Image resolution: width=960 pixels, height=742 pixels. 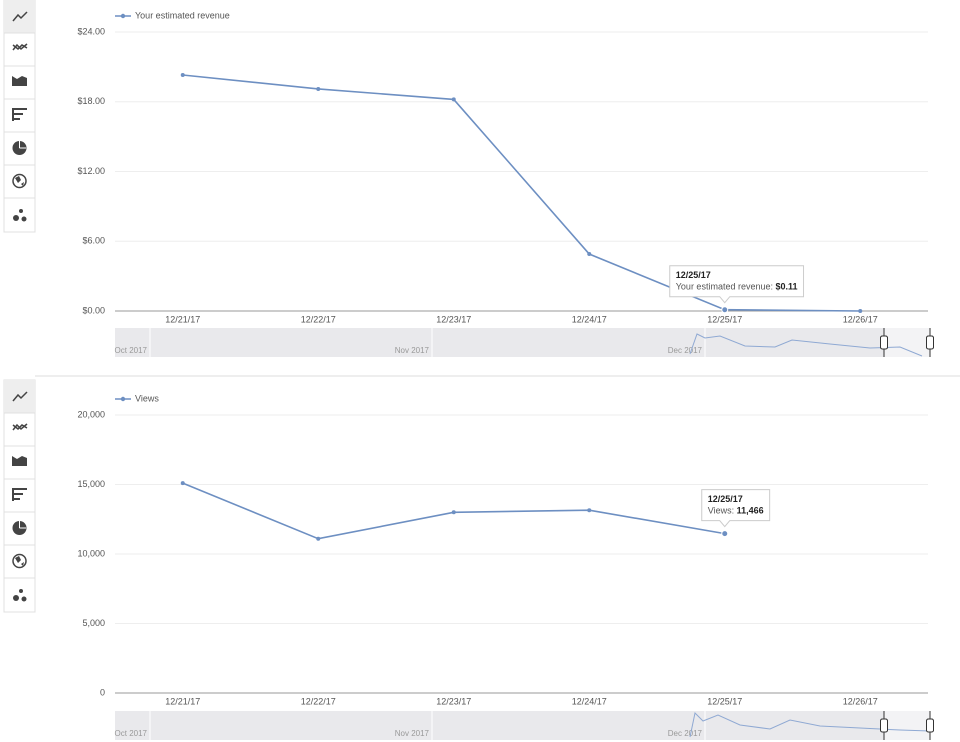 What do you see at coordinates (736, 511) in the screenshot?
I see `tooltip-line: Views: 11,466` at bounding box center [736, 511].